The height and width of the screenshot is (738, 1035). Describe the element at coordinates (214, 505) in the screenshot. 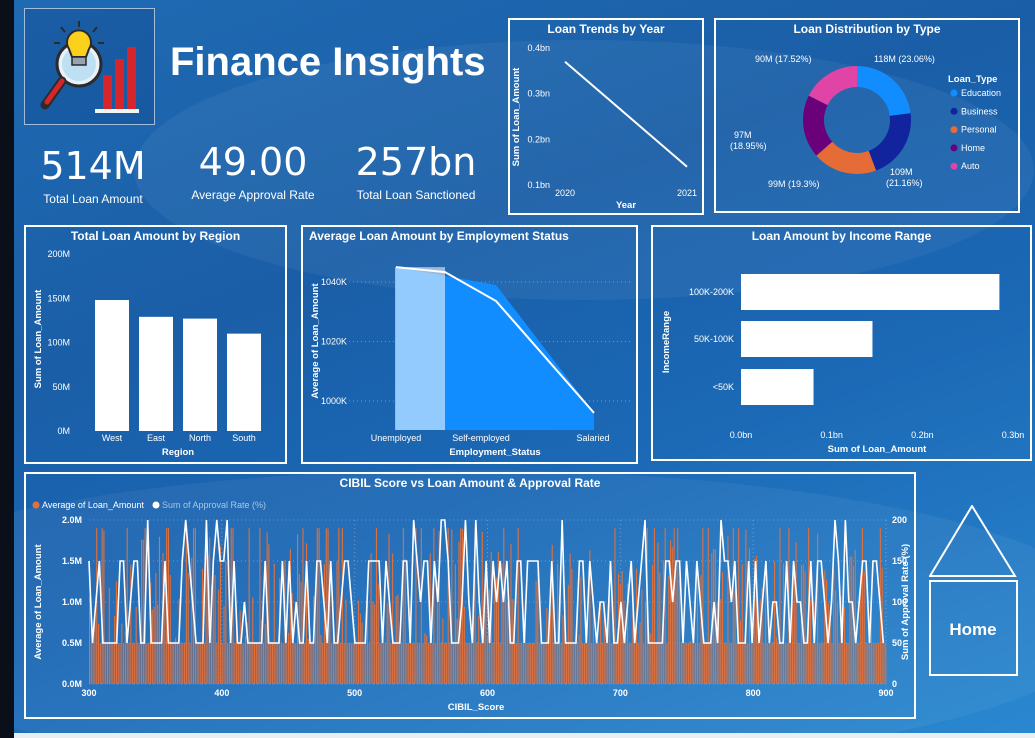

I see `legend-label: Sum of Approval Rate (%)` at that location.